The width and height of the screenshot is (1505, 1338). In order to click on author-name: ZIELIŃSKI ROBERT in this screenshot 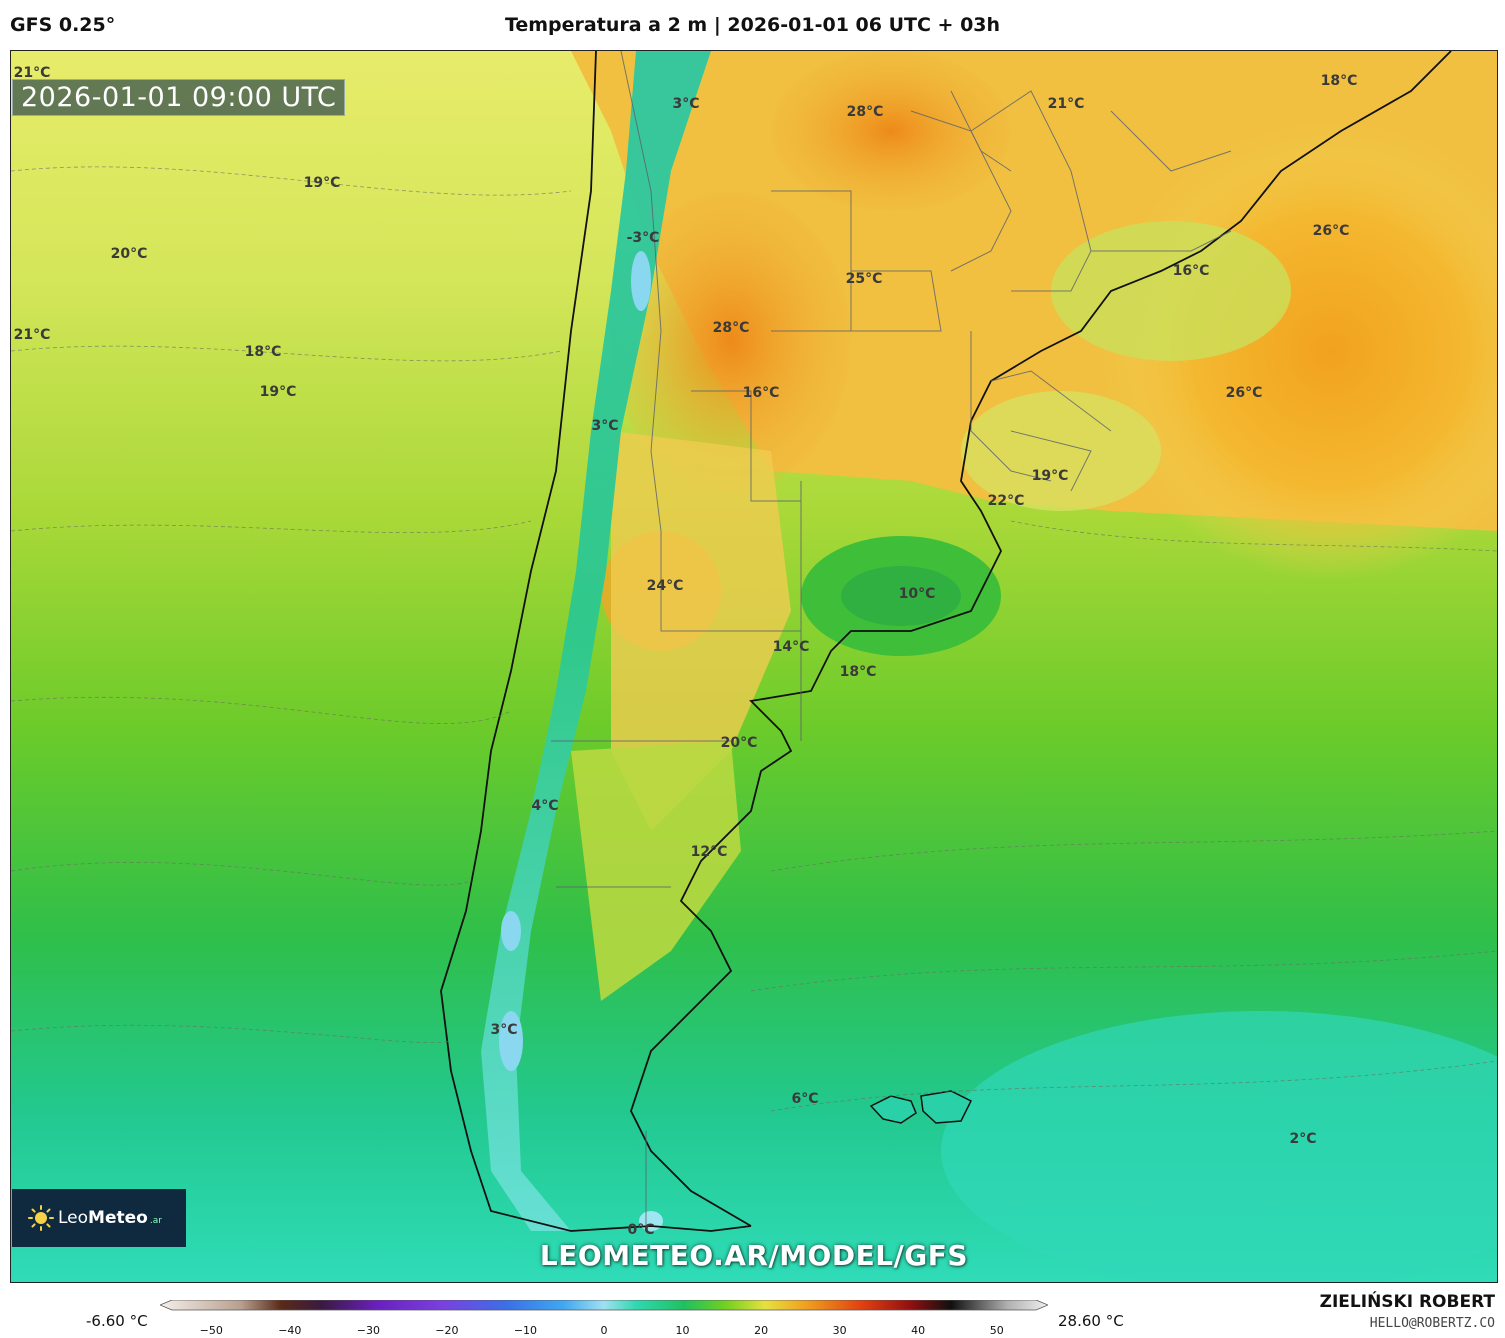, I will do `click(1407, 1302)`.